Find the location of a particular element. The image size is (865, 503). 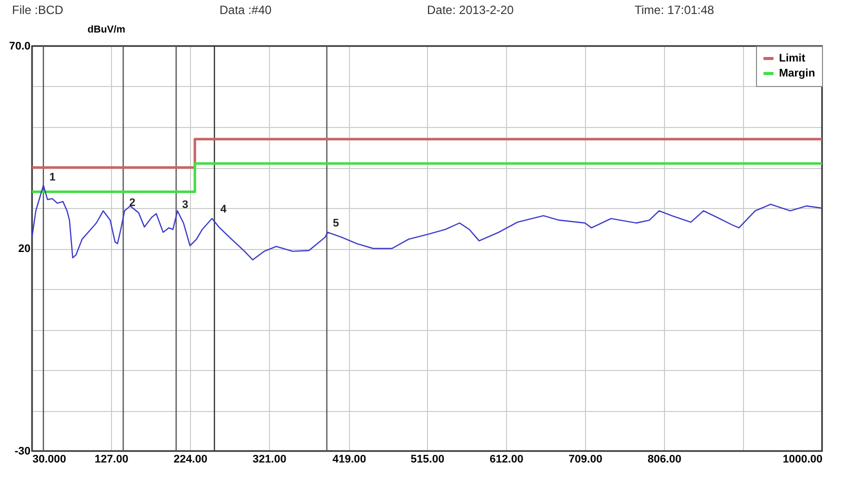

annotation: 4 is located at coordinates (224, 209).